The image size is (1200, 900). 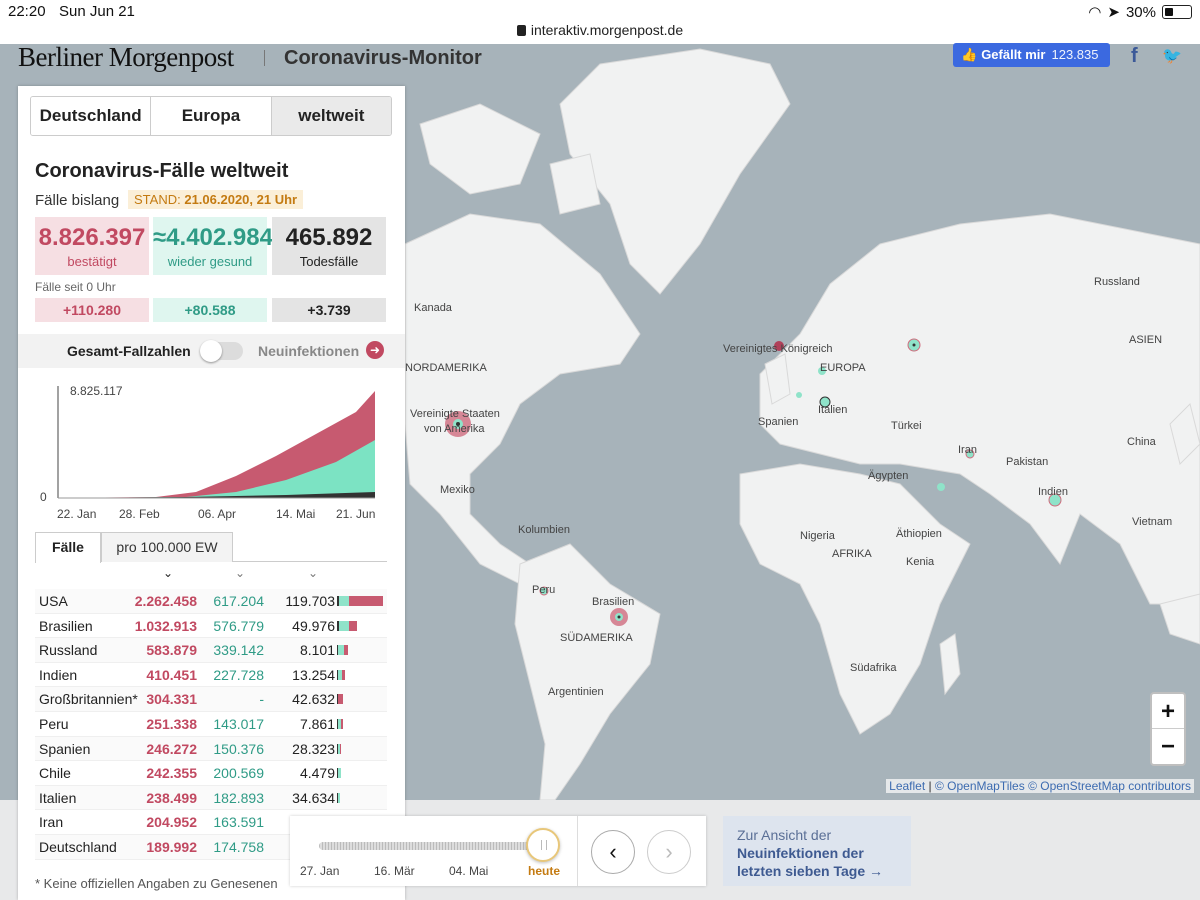 I want to click on arrow-right-icon: ➜, so click(x=375, y=350).